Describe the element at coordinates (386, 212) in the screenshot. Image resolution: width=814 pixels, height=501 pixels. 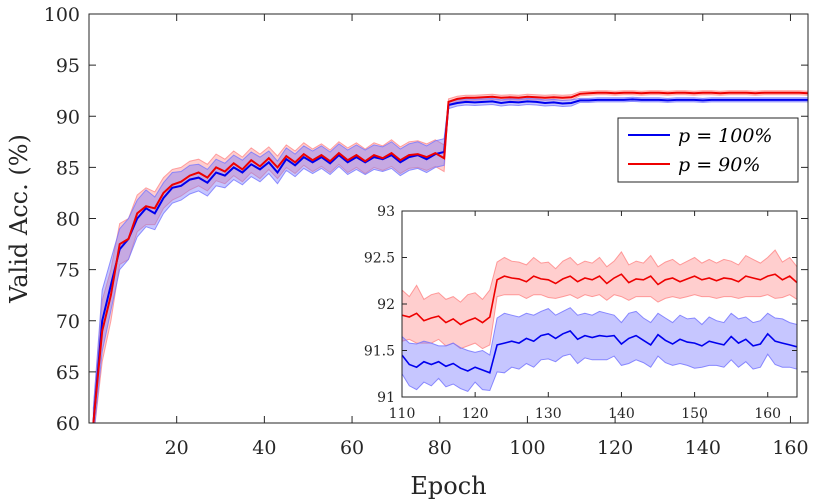
I see `inset-y-tick-label: 93` at that location.